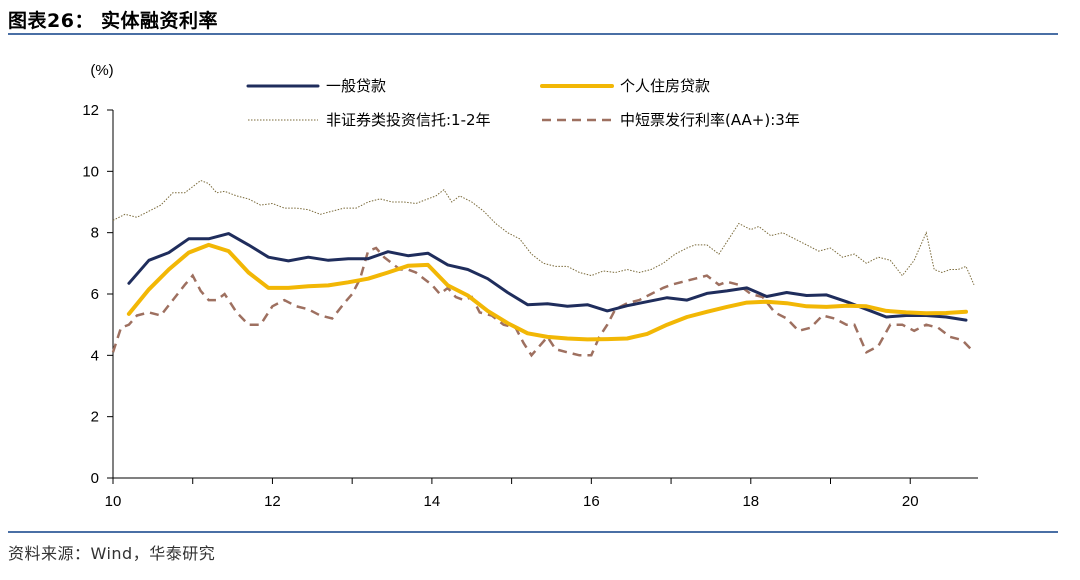 This screenshot has width=1080, height=580. I want to click on top-rule, so click(533, 34).